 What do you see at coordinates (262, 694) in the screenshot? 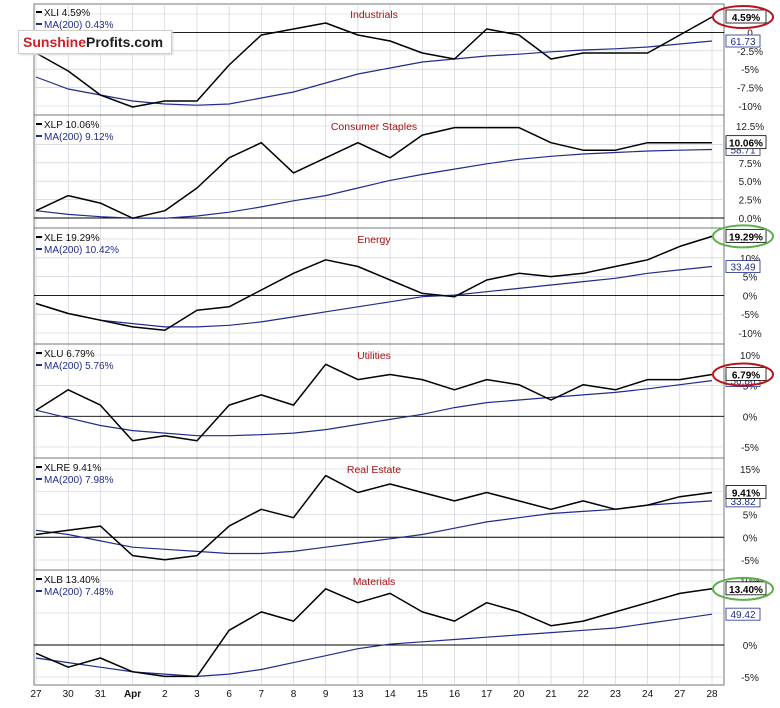
I see `x-tick-label: 7` at bounding box center [262, 694].